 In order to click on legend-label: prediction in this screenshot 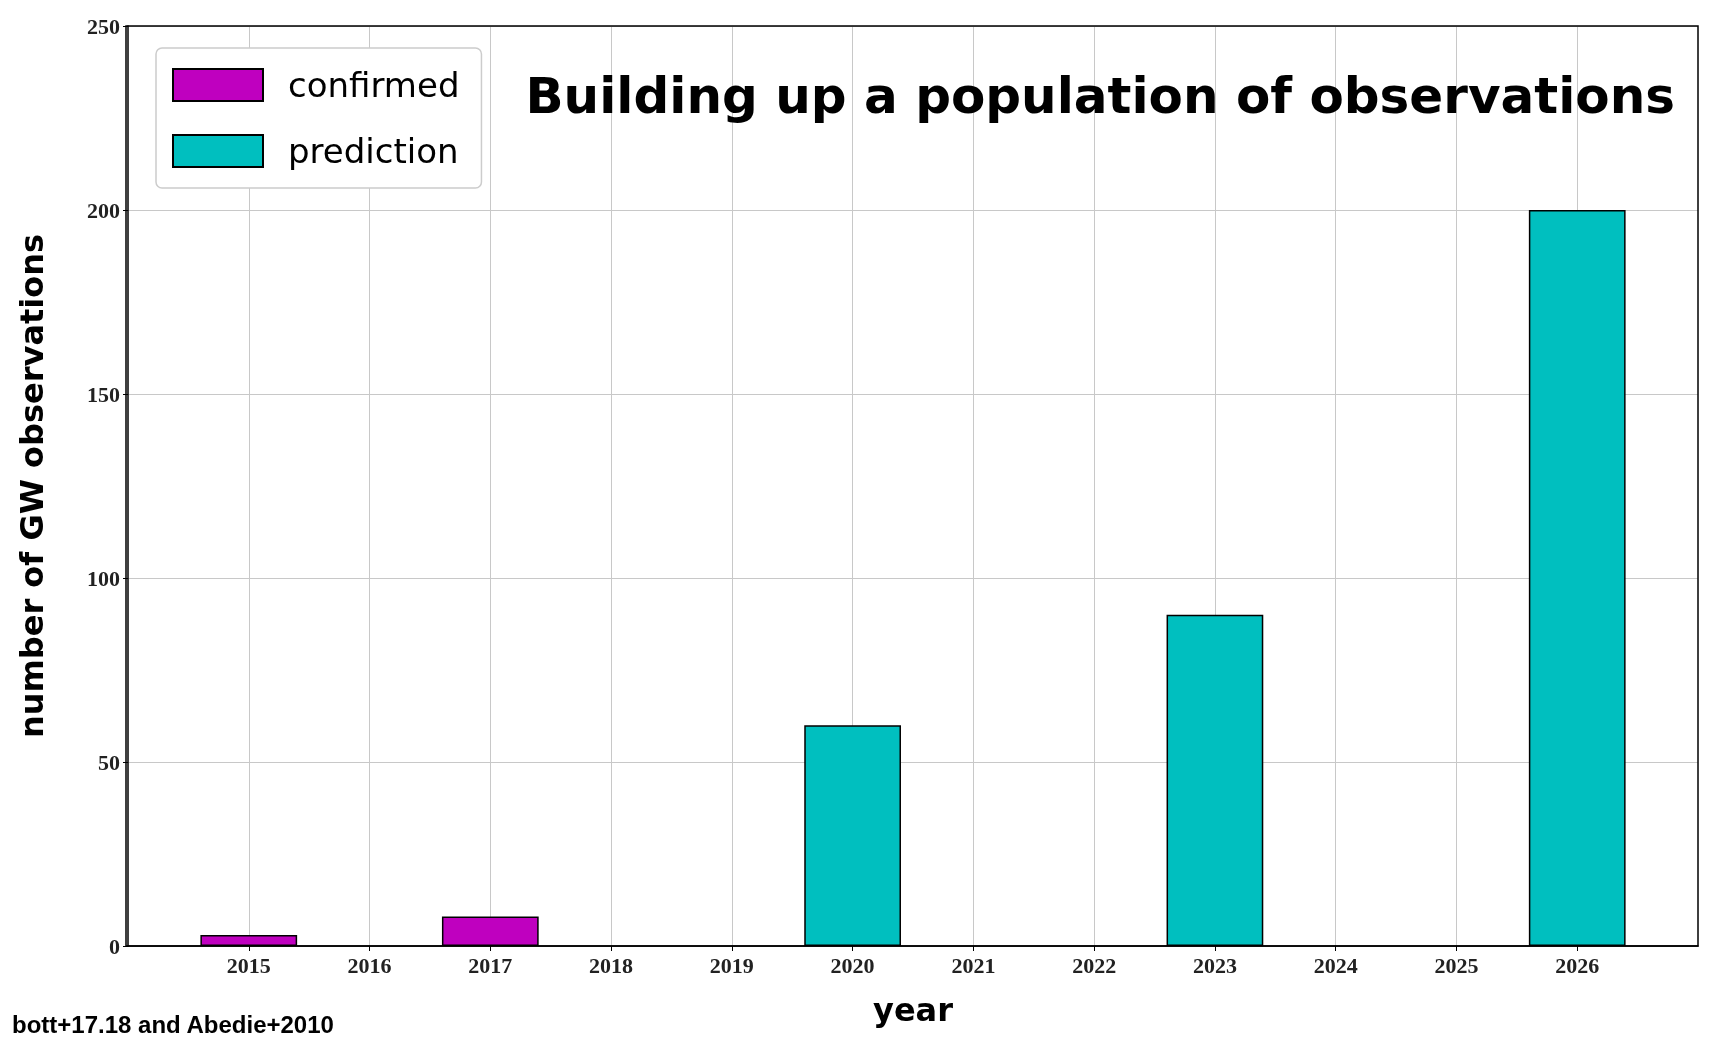, I will do `click(373, 151)`.